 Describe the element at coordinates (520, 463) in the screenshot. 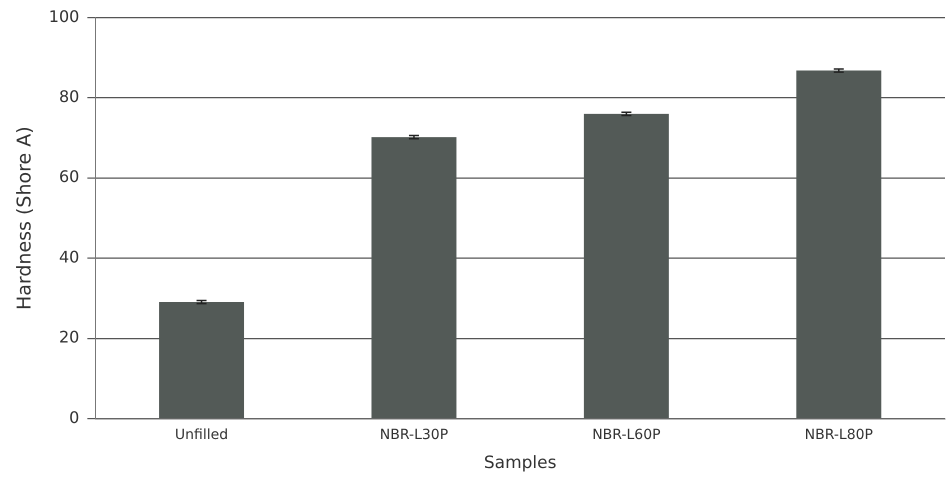

I see `x-axis-title: Samples` at that location.